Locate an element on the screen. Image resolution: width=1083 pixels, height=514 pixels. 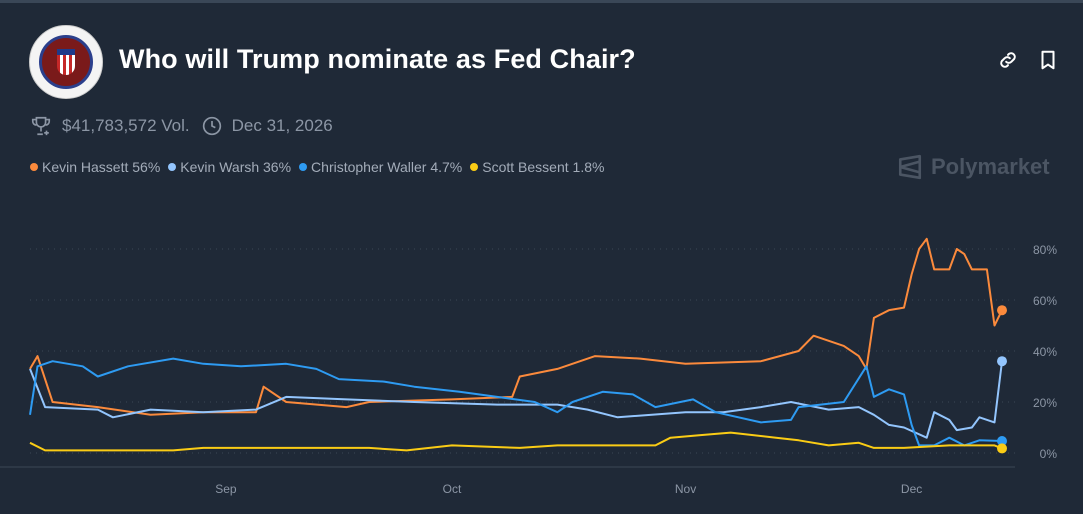
legend-label: Scott Bessent 1.8% is located at coordinates (543, 167).